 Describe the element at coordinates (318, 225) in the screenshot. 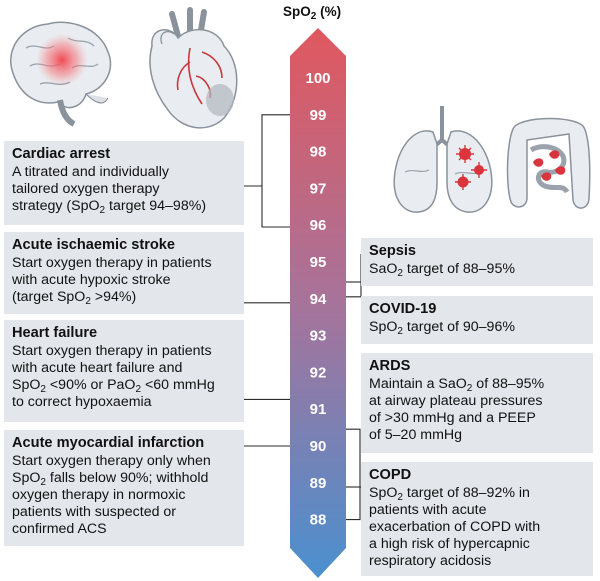

I see `scale-value-96: 96` at that location.